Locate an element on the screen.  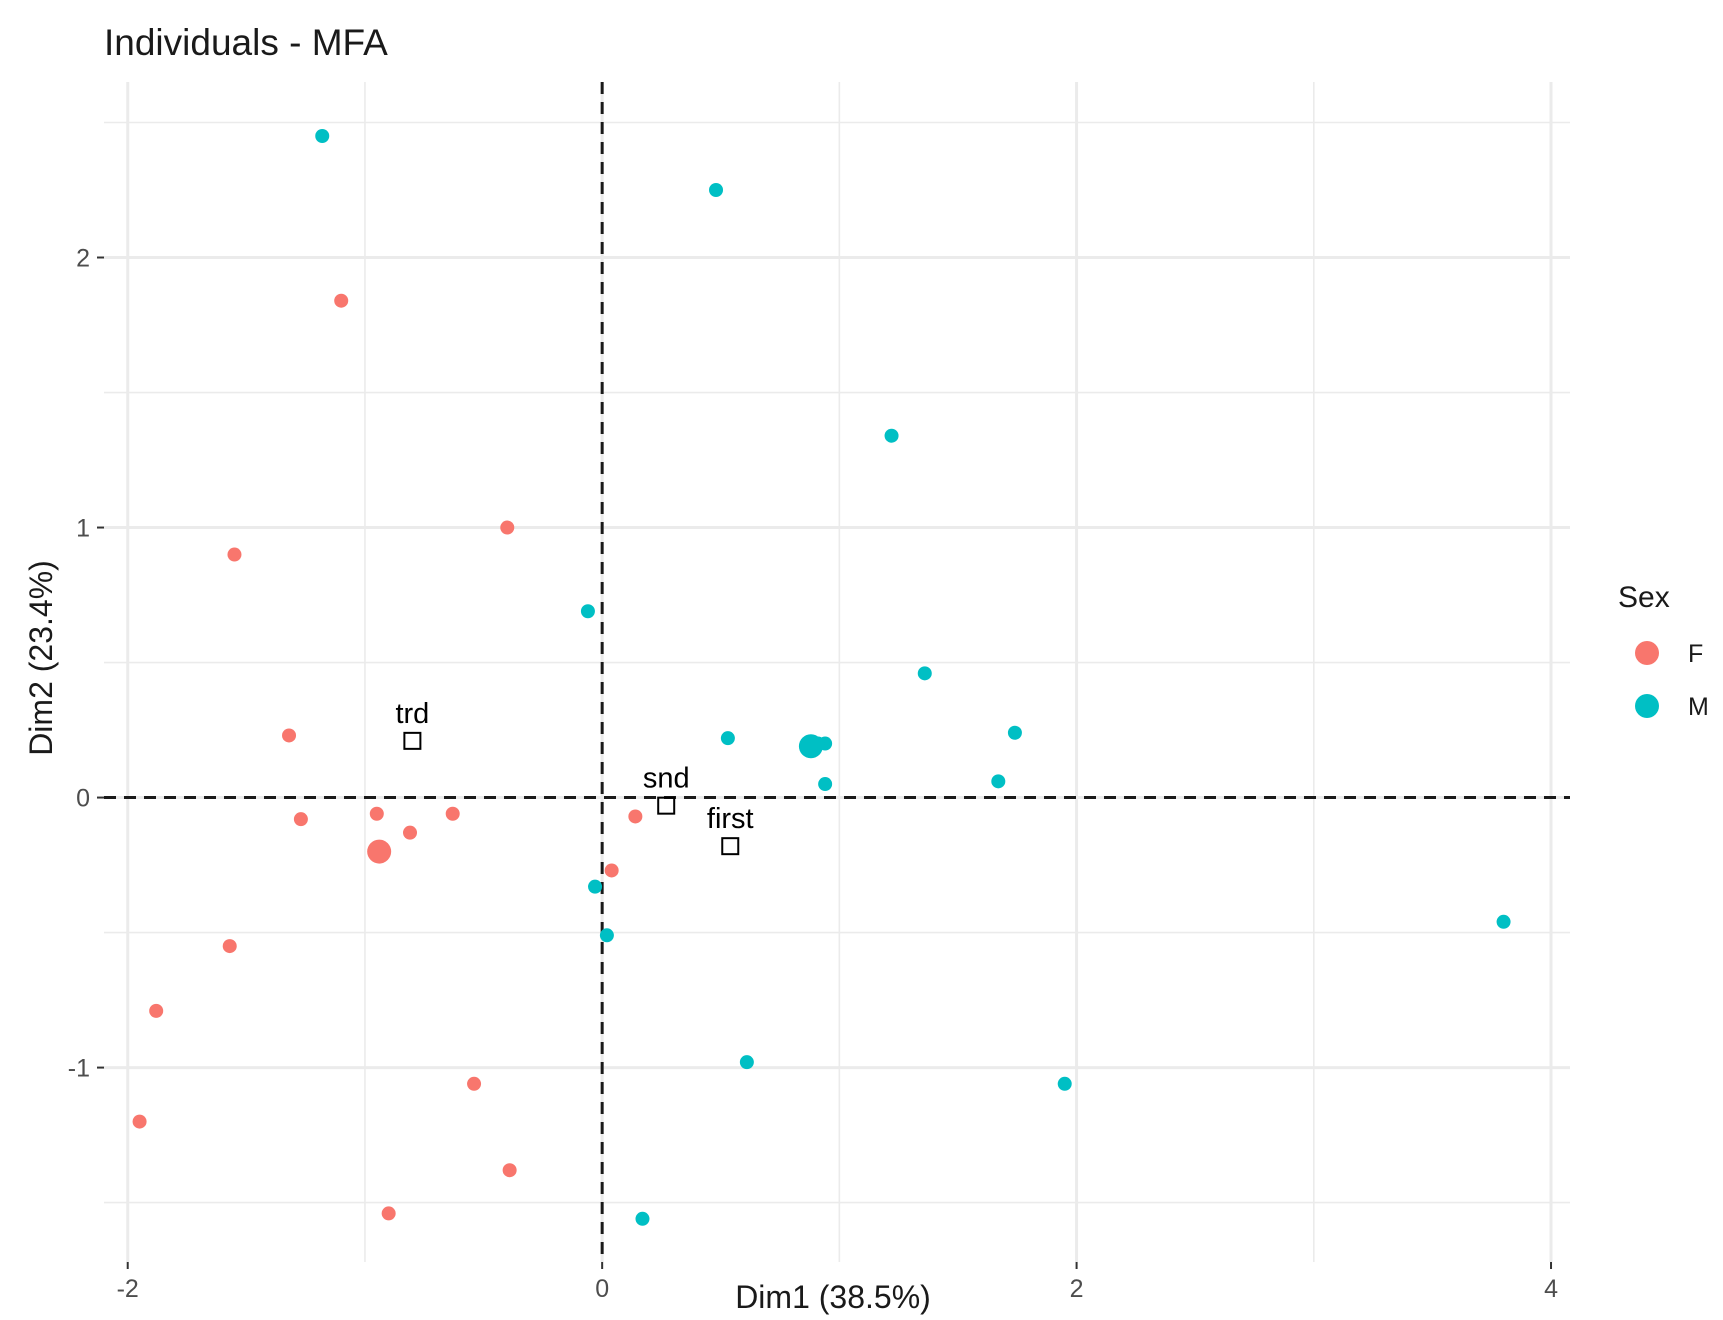
chart-title: Individuals - MFA is located at coordinates (246, 42).